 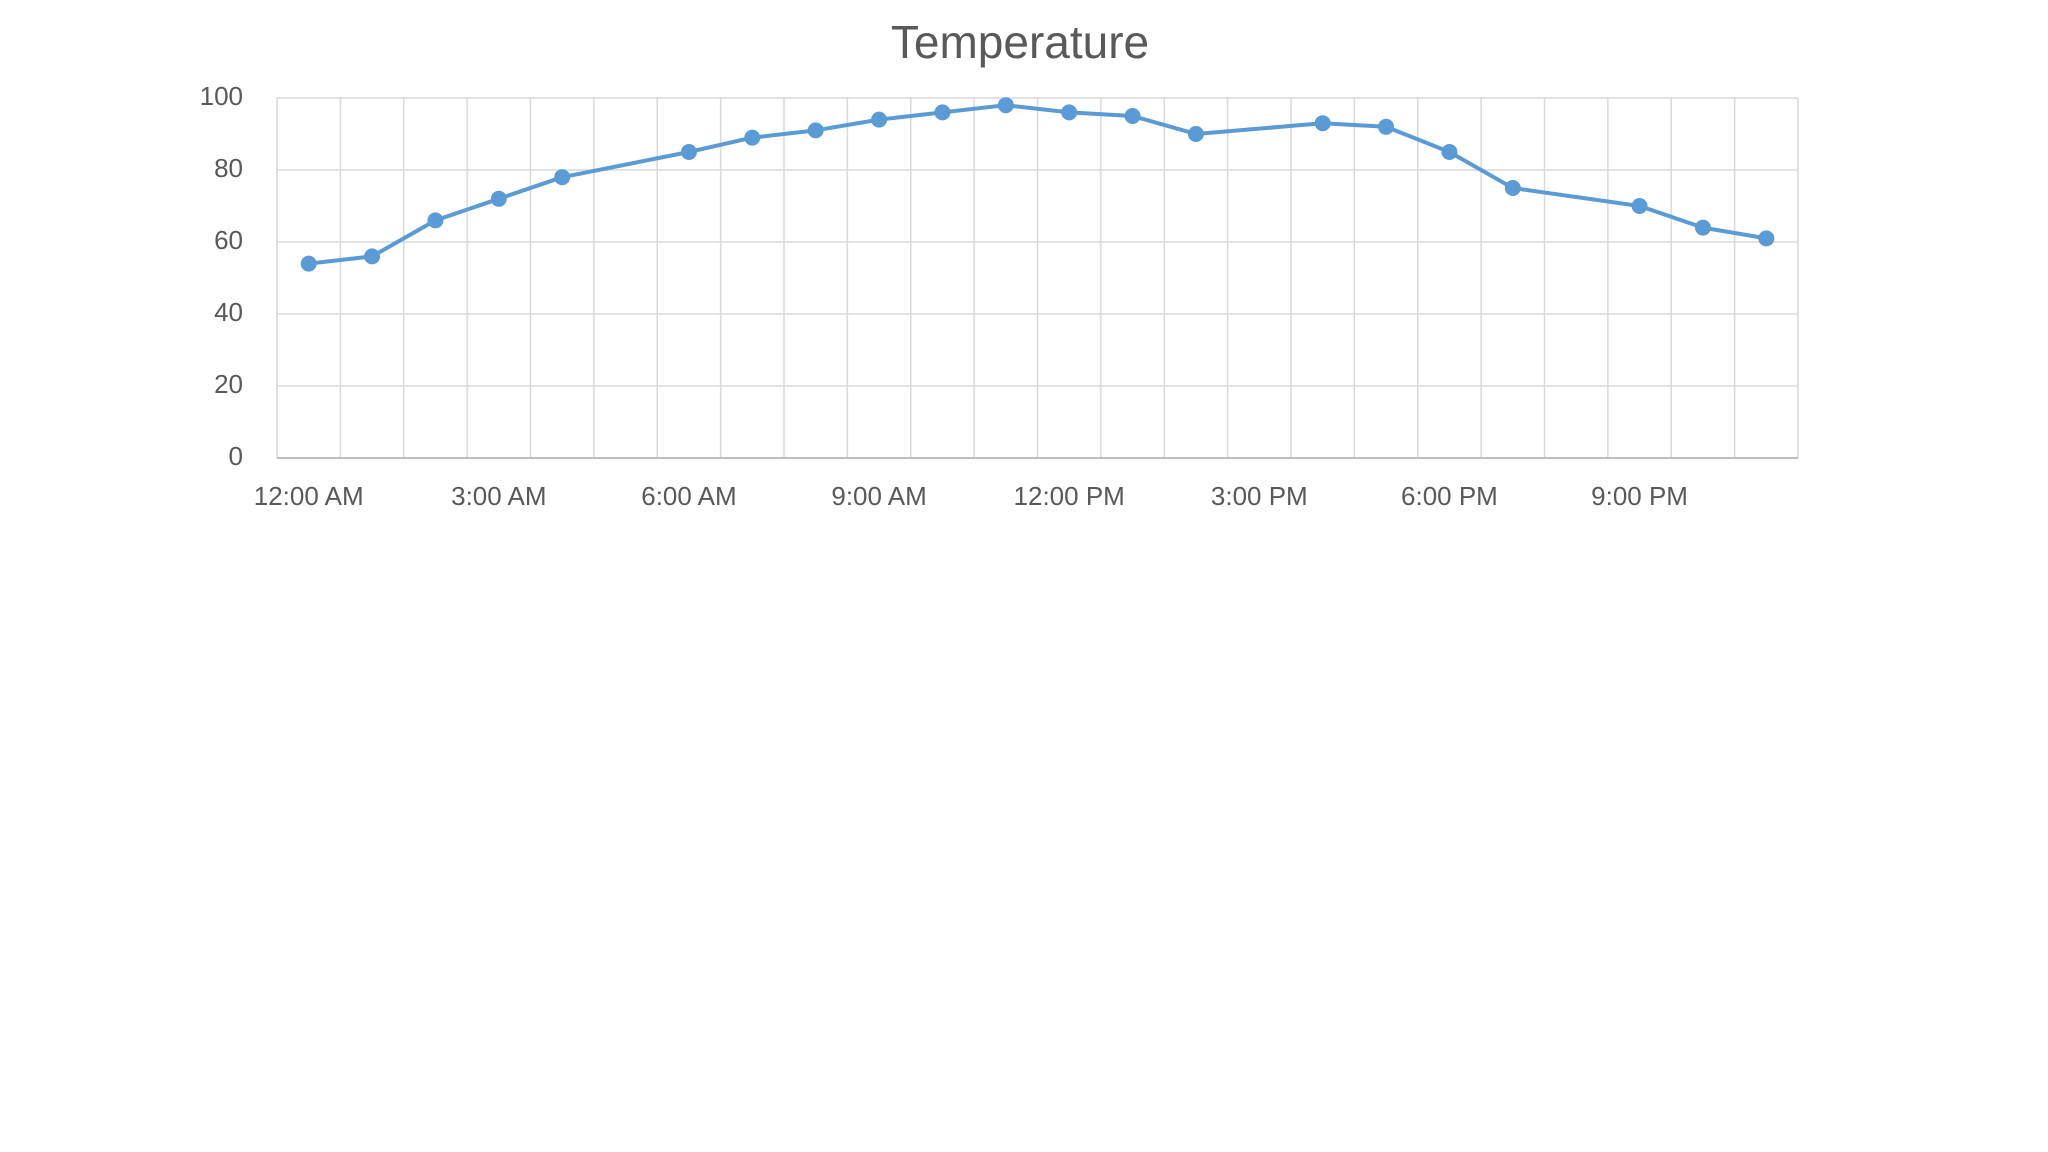 I want to click on y-tick-label: 100, so click(x=221, y=96).